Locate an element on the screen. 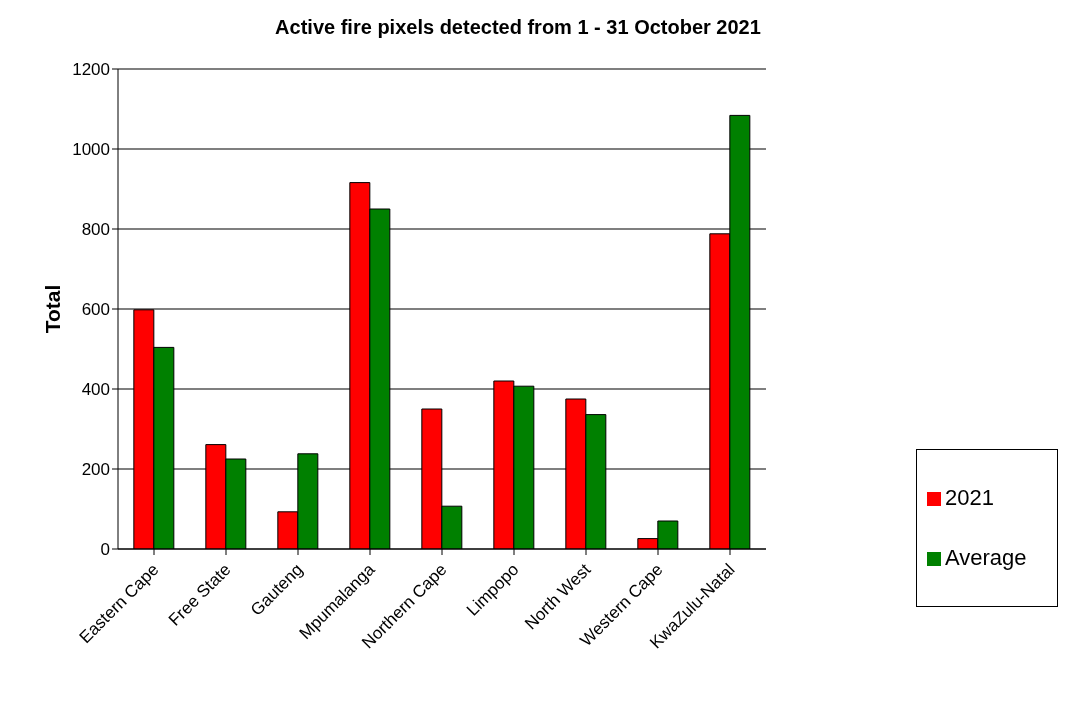  legend-label: 2021 is located at coordinates (969, 497).